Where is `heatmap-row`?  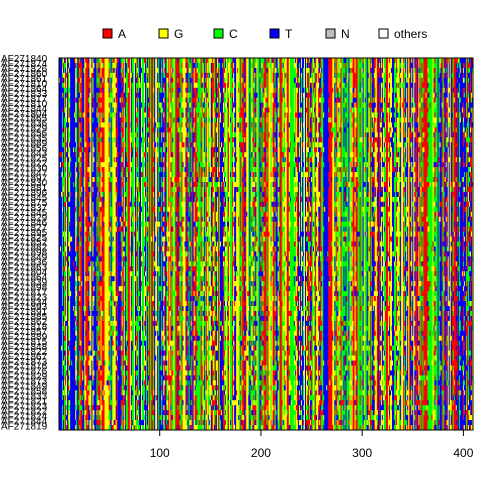 heatmap-row is located at coordinates (266, 120).